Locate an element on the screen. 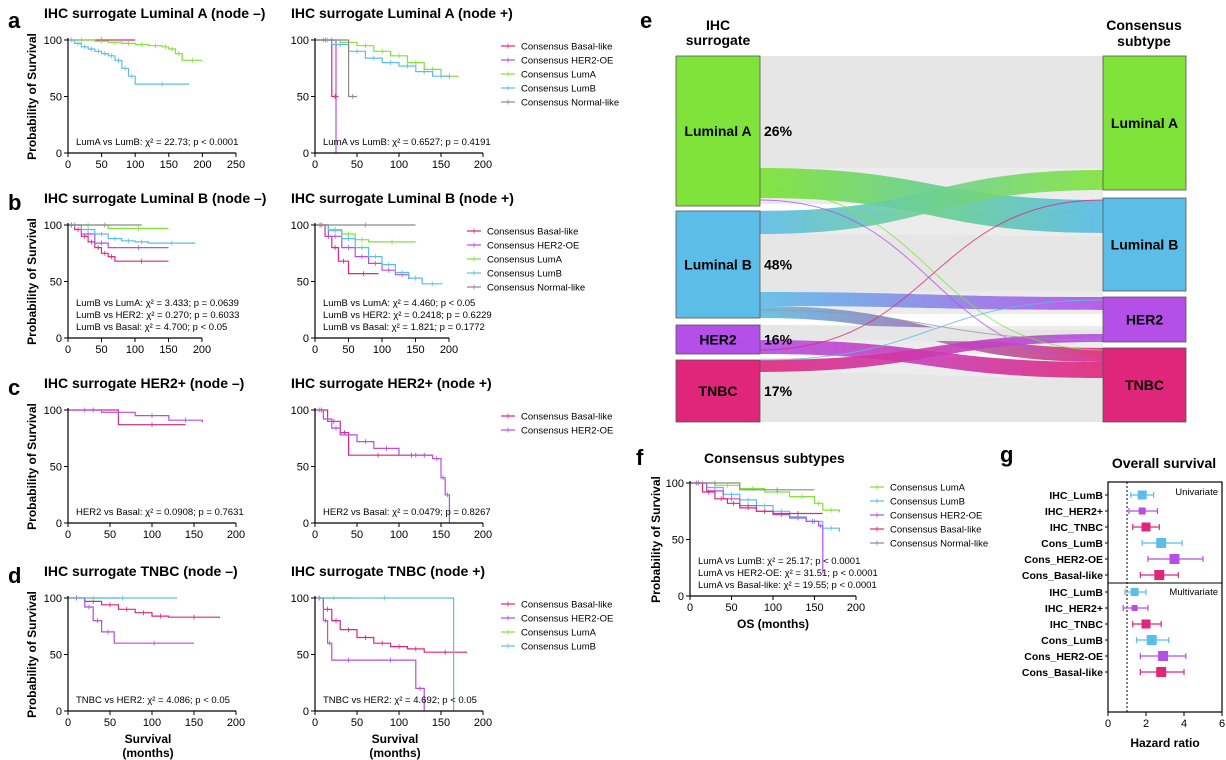 Image resolution: width=1226 pixels, height=760 pixels. panel-title: IHC surrogate TNBC (node +) is located at coordinates (388, 571).